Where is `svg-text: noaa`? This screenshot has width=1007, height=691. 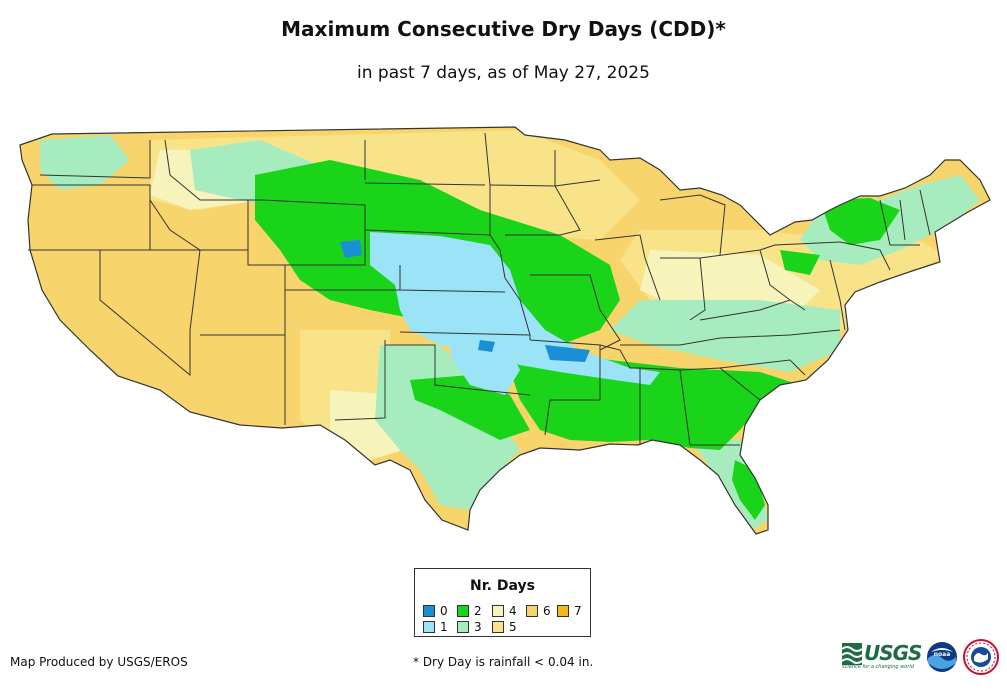
svg-text: noaa is located at coordinates (942, 654).